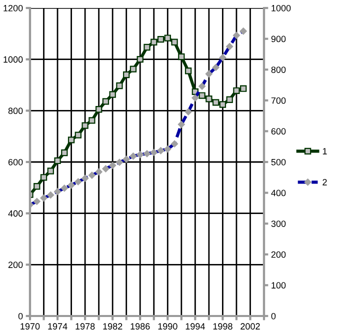  What do you see at coordinates (15, 162) in the screenshot?
I see `y-tick-label: 600` at bounding box center [15, 162].